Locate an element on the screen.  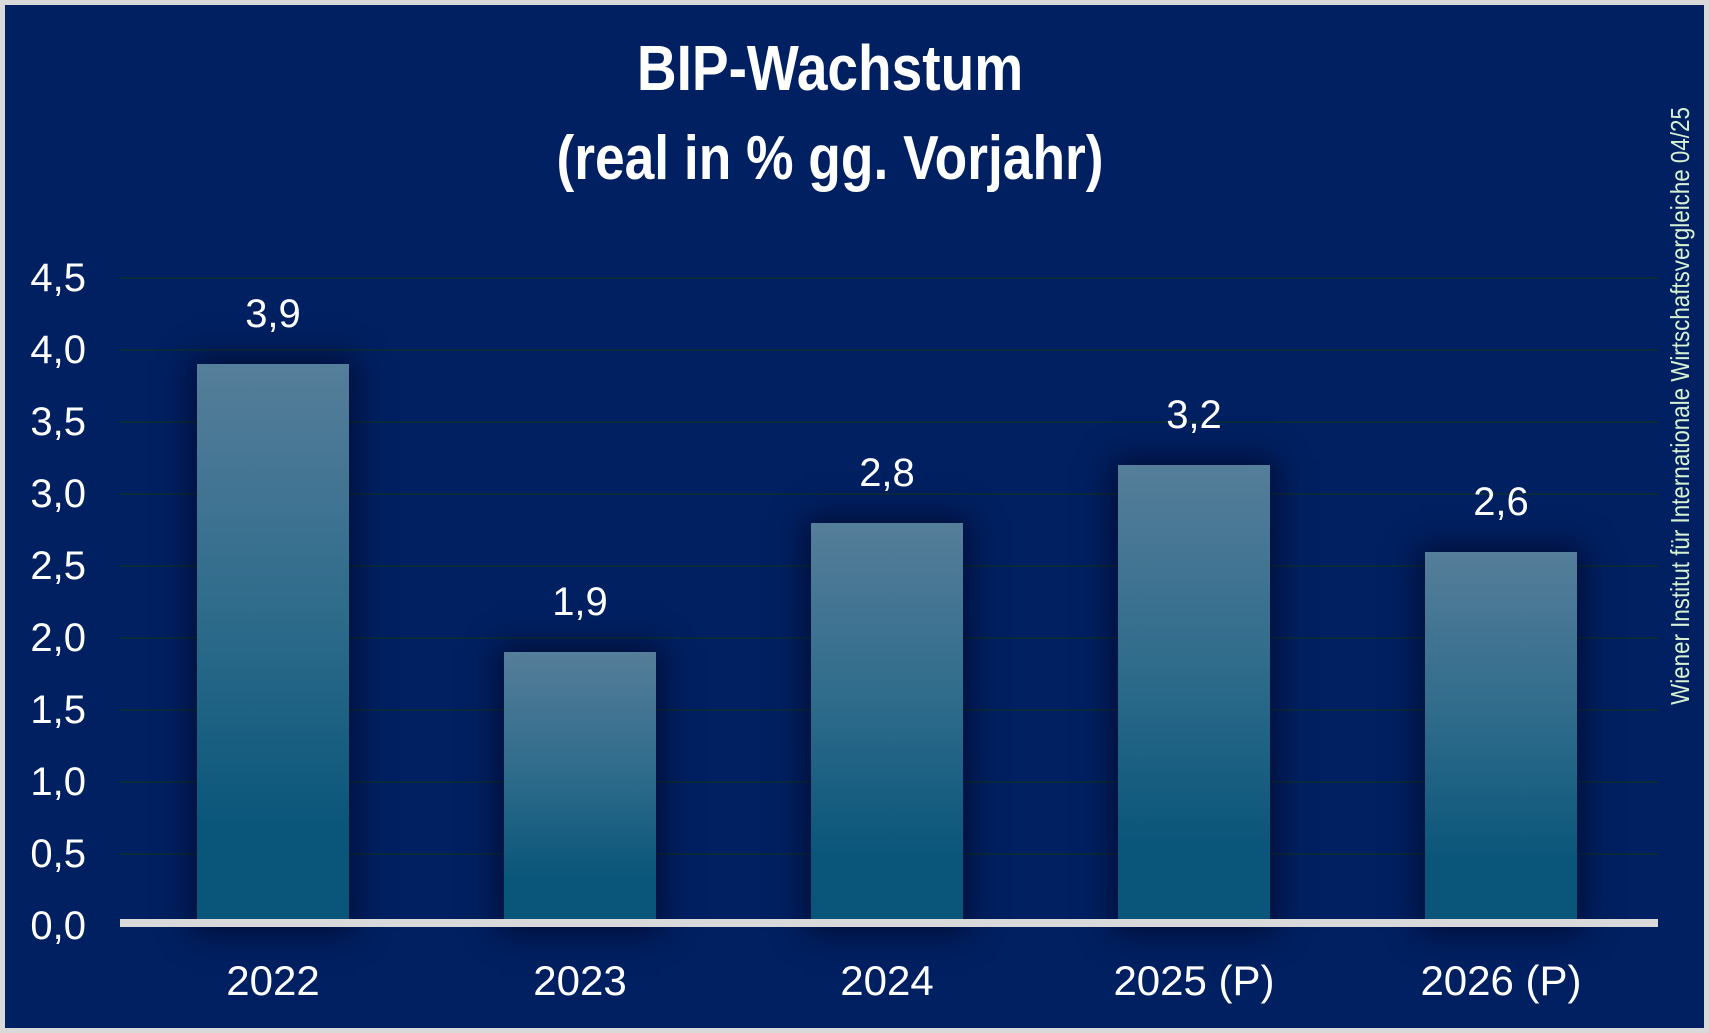
chart-title: BIP-Wachstum is located at coordinates (830, 68).